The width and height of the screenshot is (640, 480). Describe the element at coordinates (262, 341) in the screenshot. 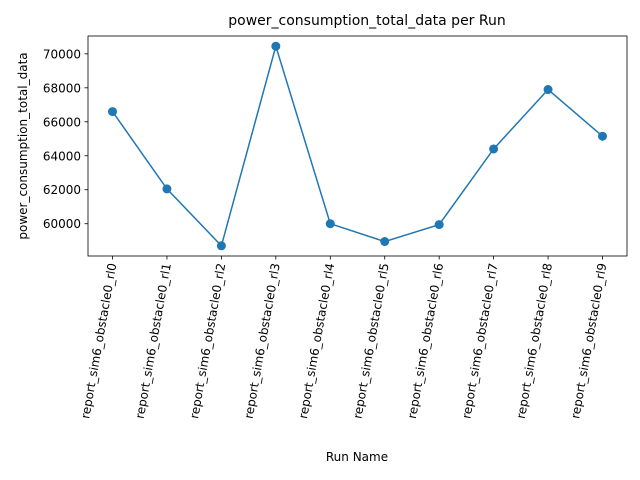

I see `x-tick-label: report_sim6_obstacle0_rl3` at that location.